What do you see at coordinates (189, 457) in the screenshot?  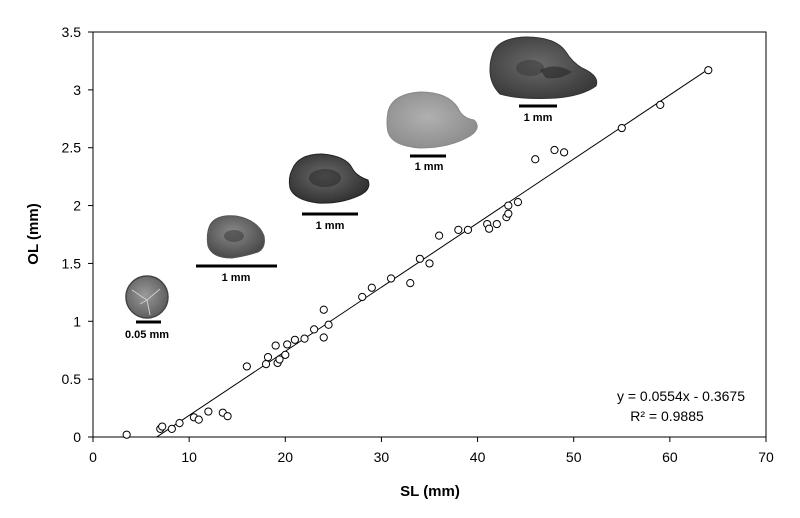 I see `x-tick-label: 10` at bounding box center [189, 457].